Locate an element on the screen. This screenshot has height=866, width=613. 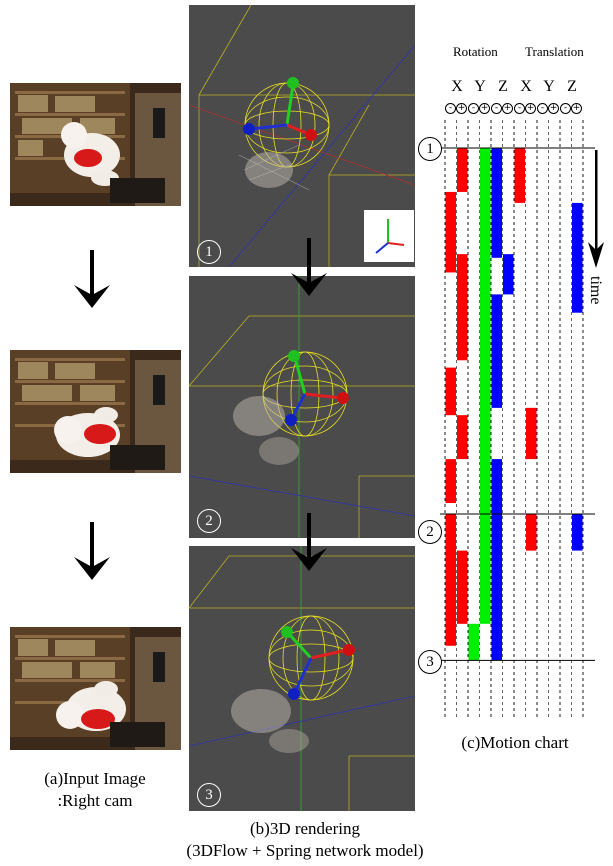
time-arrow-icon is located at coordinates (596, 209).